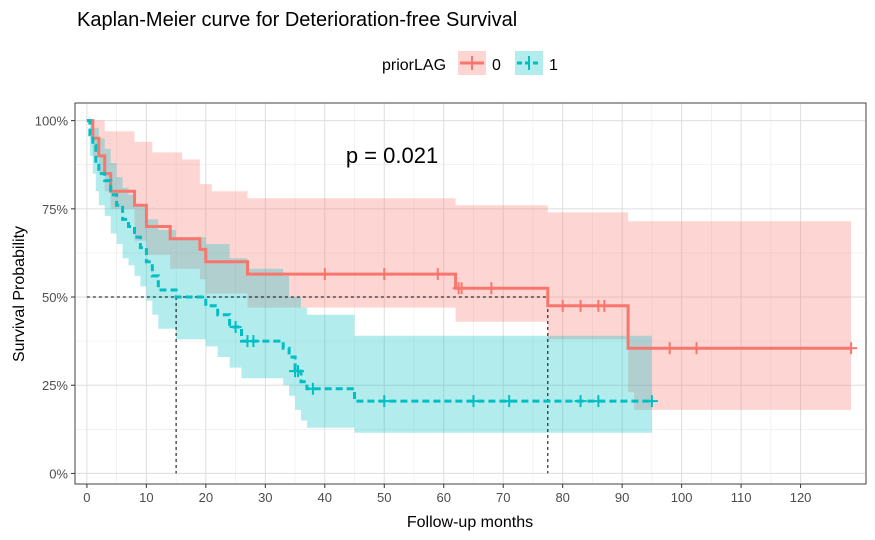  I want to click on x-axis-title: Follow-up months, so click(470, 522).